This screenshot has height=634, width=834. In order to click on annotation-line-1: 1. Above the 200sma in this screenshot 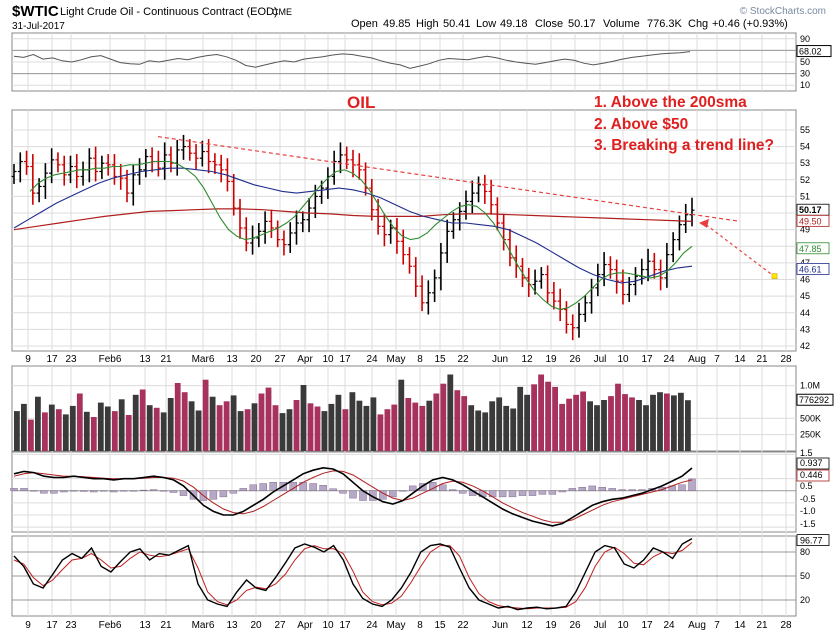, I will do `click(670, 102)`.